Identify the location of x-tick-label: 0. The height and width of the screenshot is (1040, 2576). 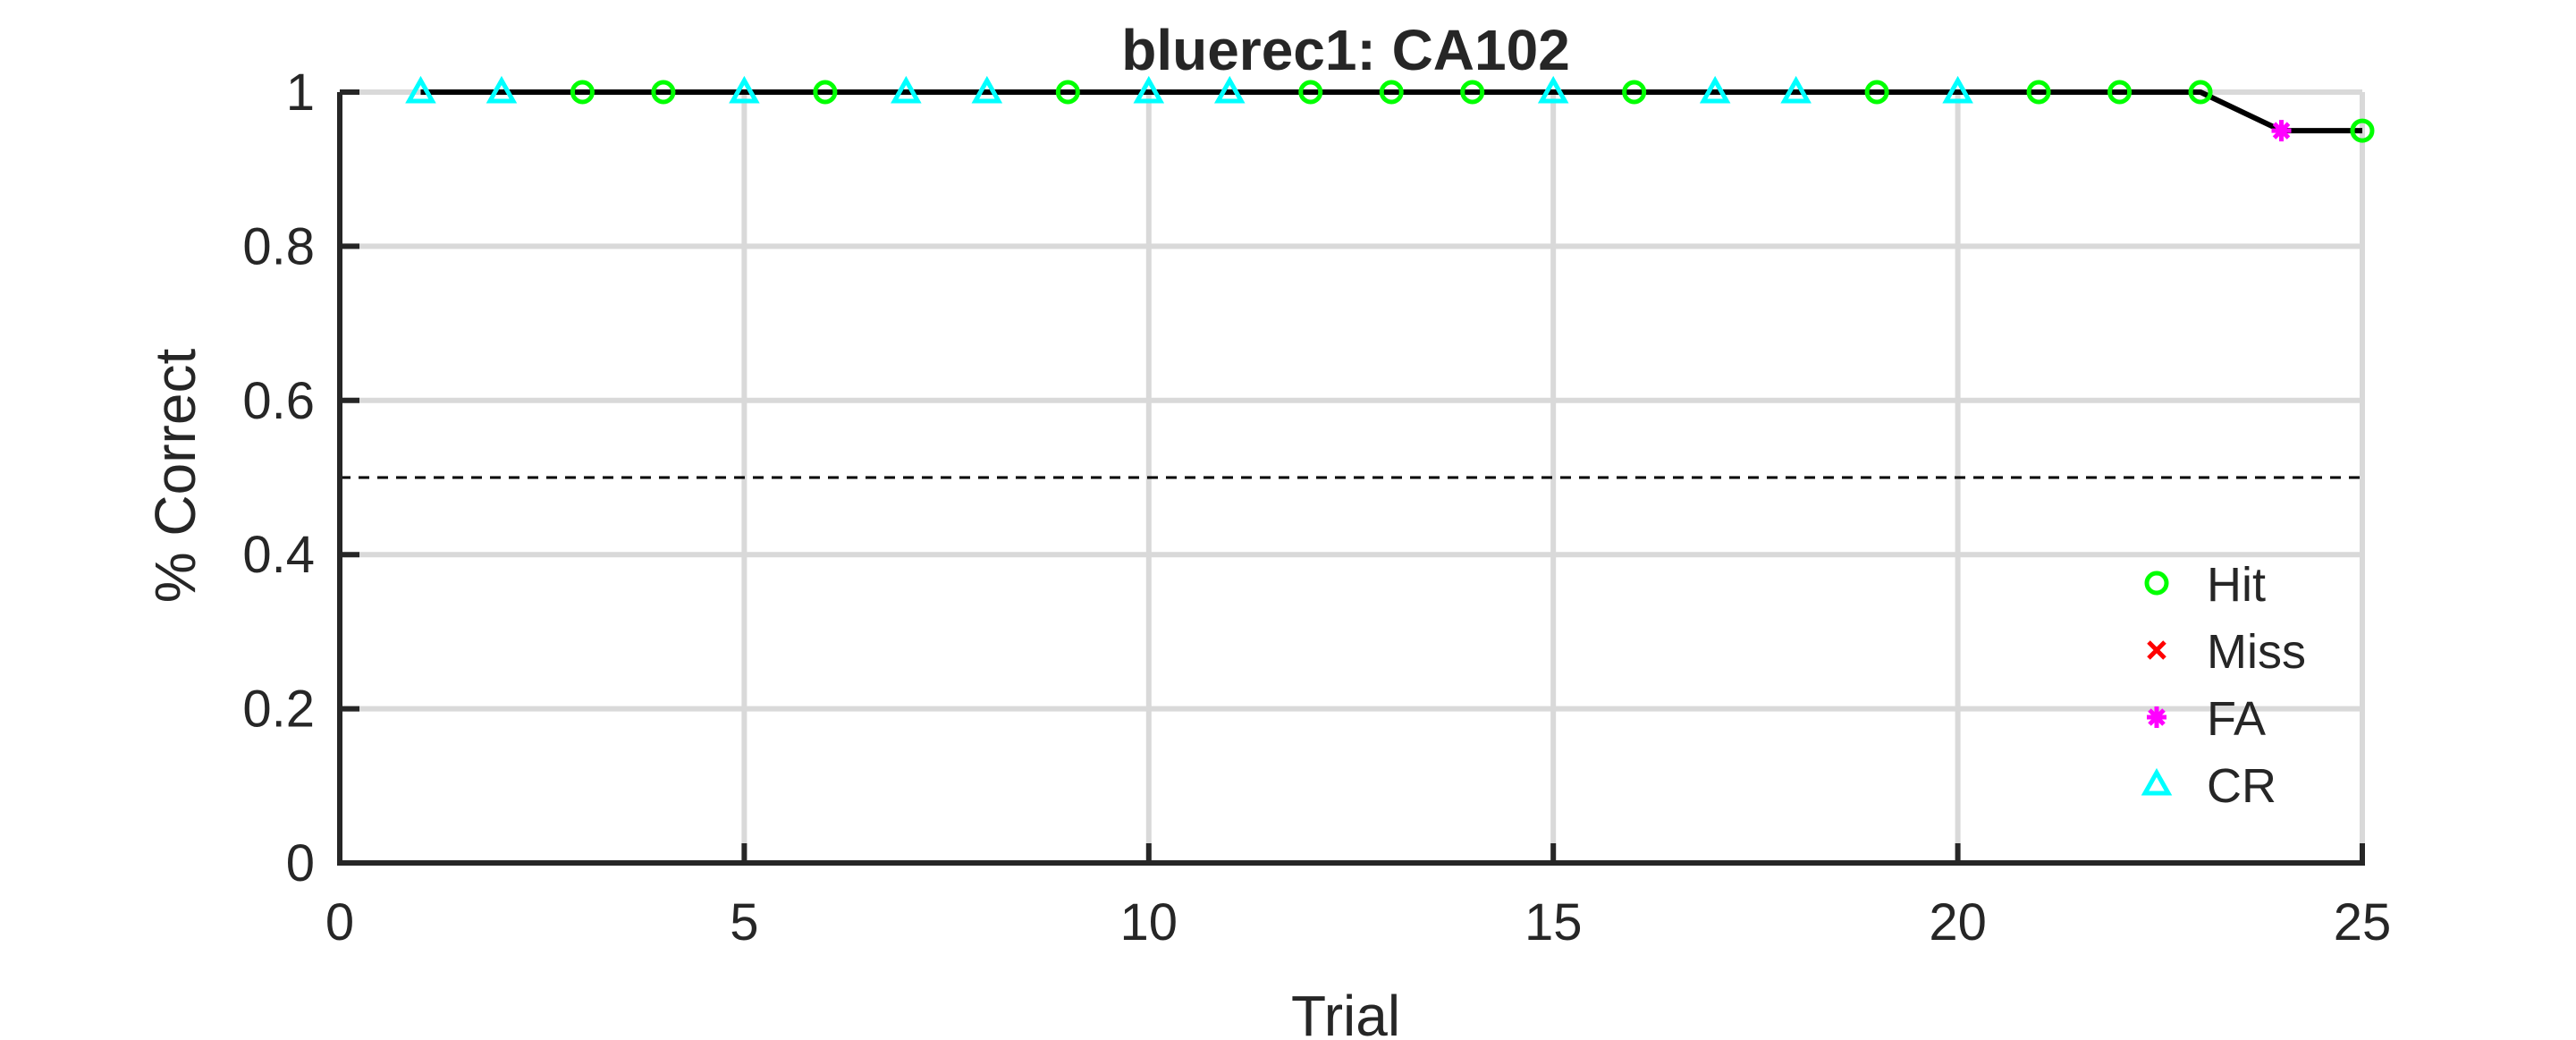
(339, 922).